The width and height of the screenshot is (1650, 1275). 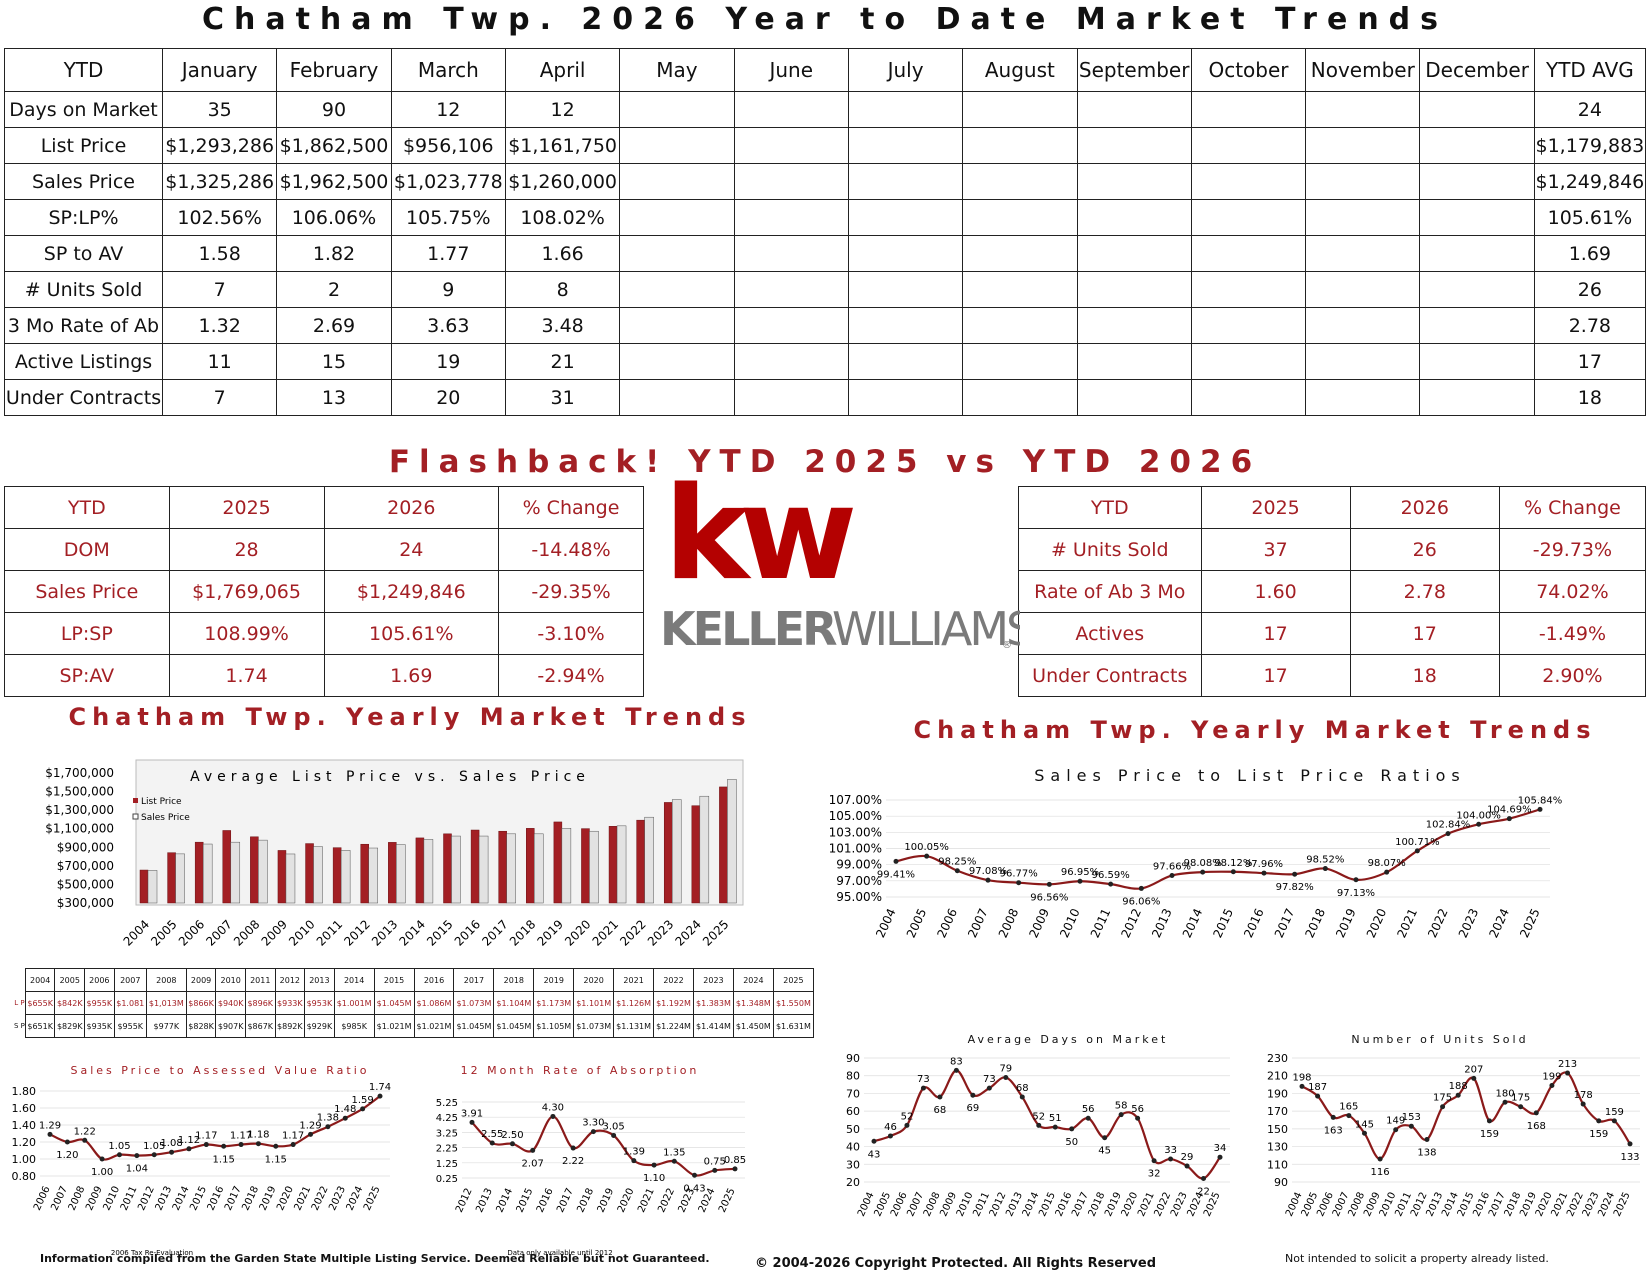 What do you see at coordinates (319, 1003) in the screenshot?
I see `value-table-lp: $953K` at bounding box center [319, 1003].